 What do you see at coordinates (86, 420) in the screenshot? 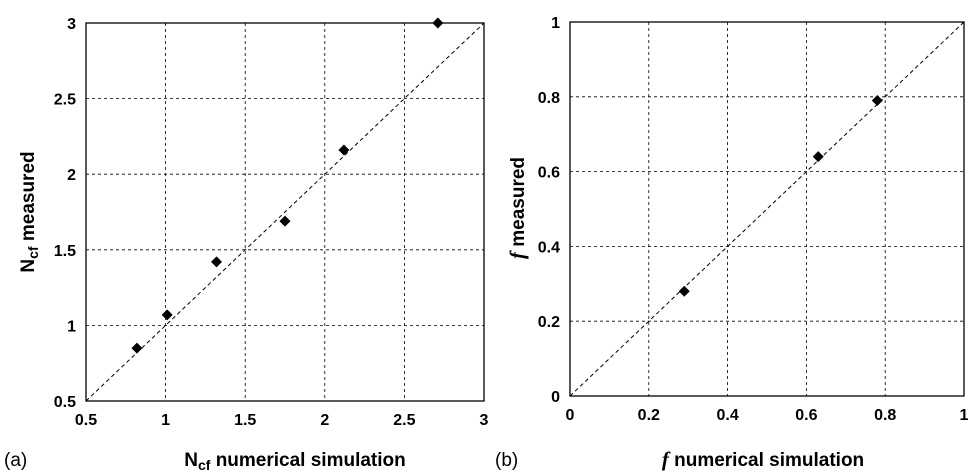
I see `panel-a-x-tick-label: 0.5` at bounding box center [86, 420].